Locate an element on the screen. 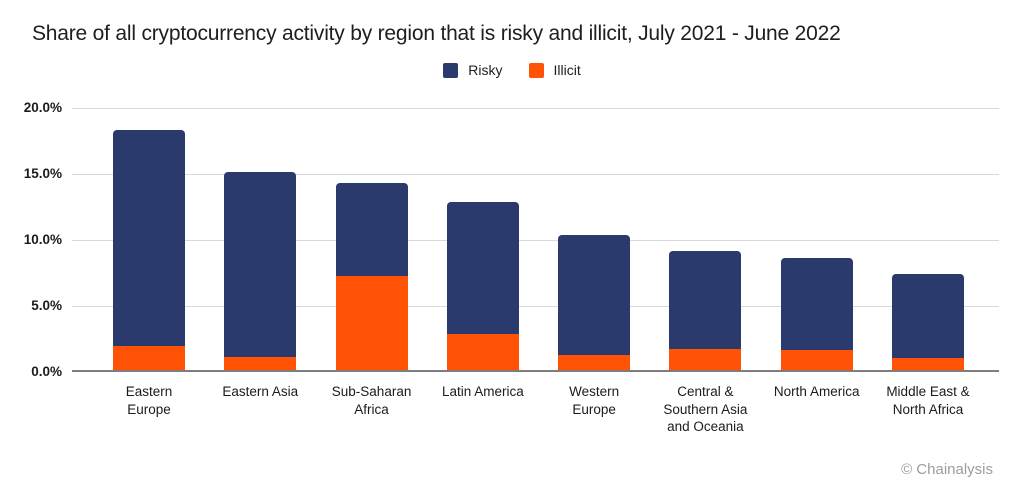 The image size is (1024, 496). footer-credit: © Chainalysis is located at coordinates (947, 469).